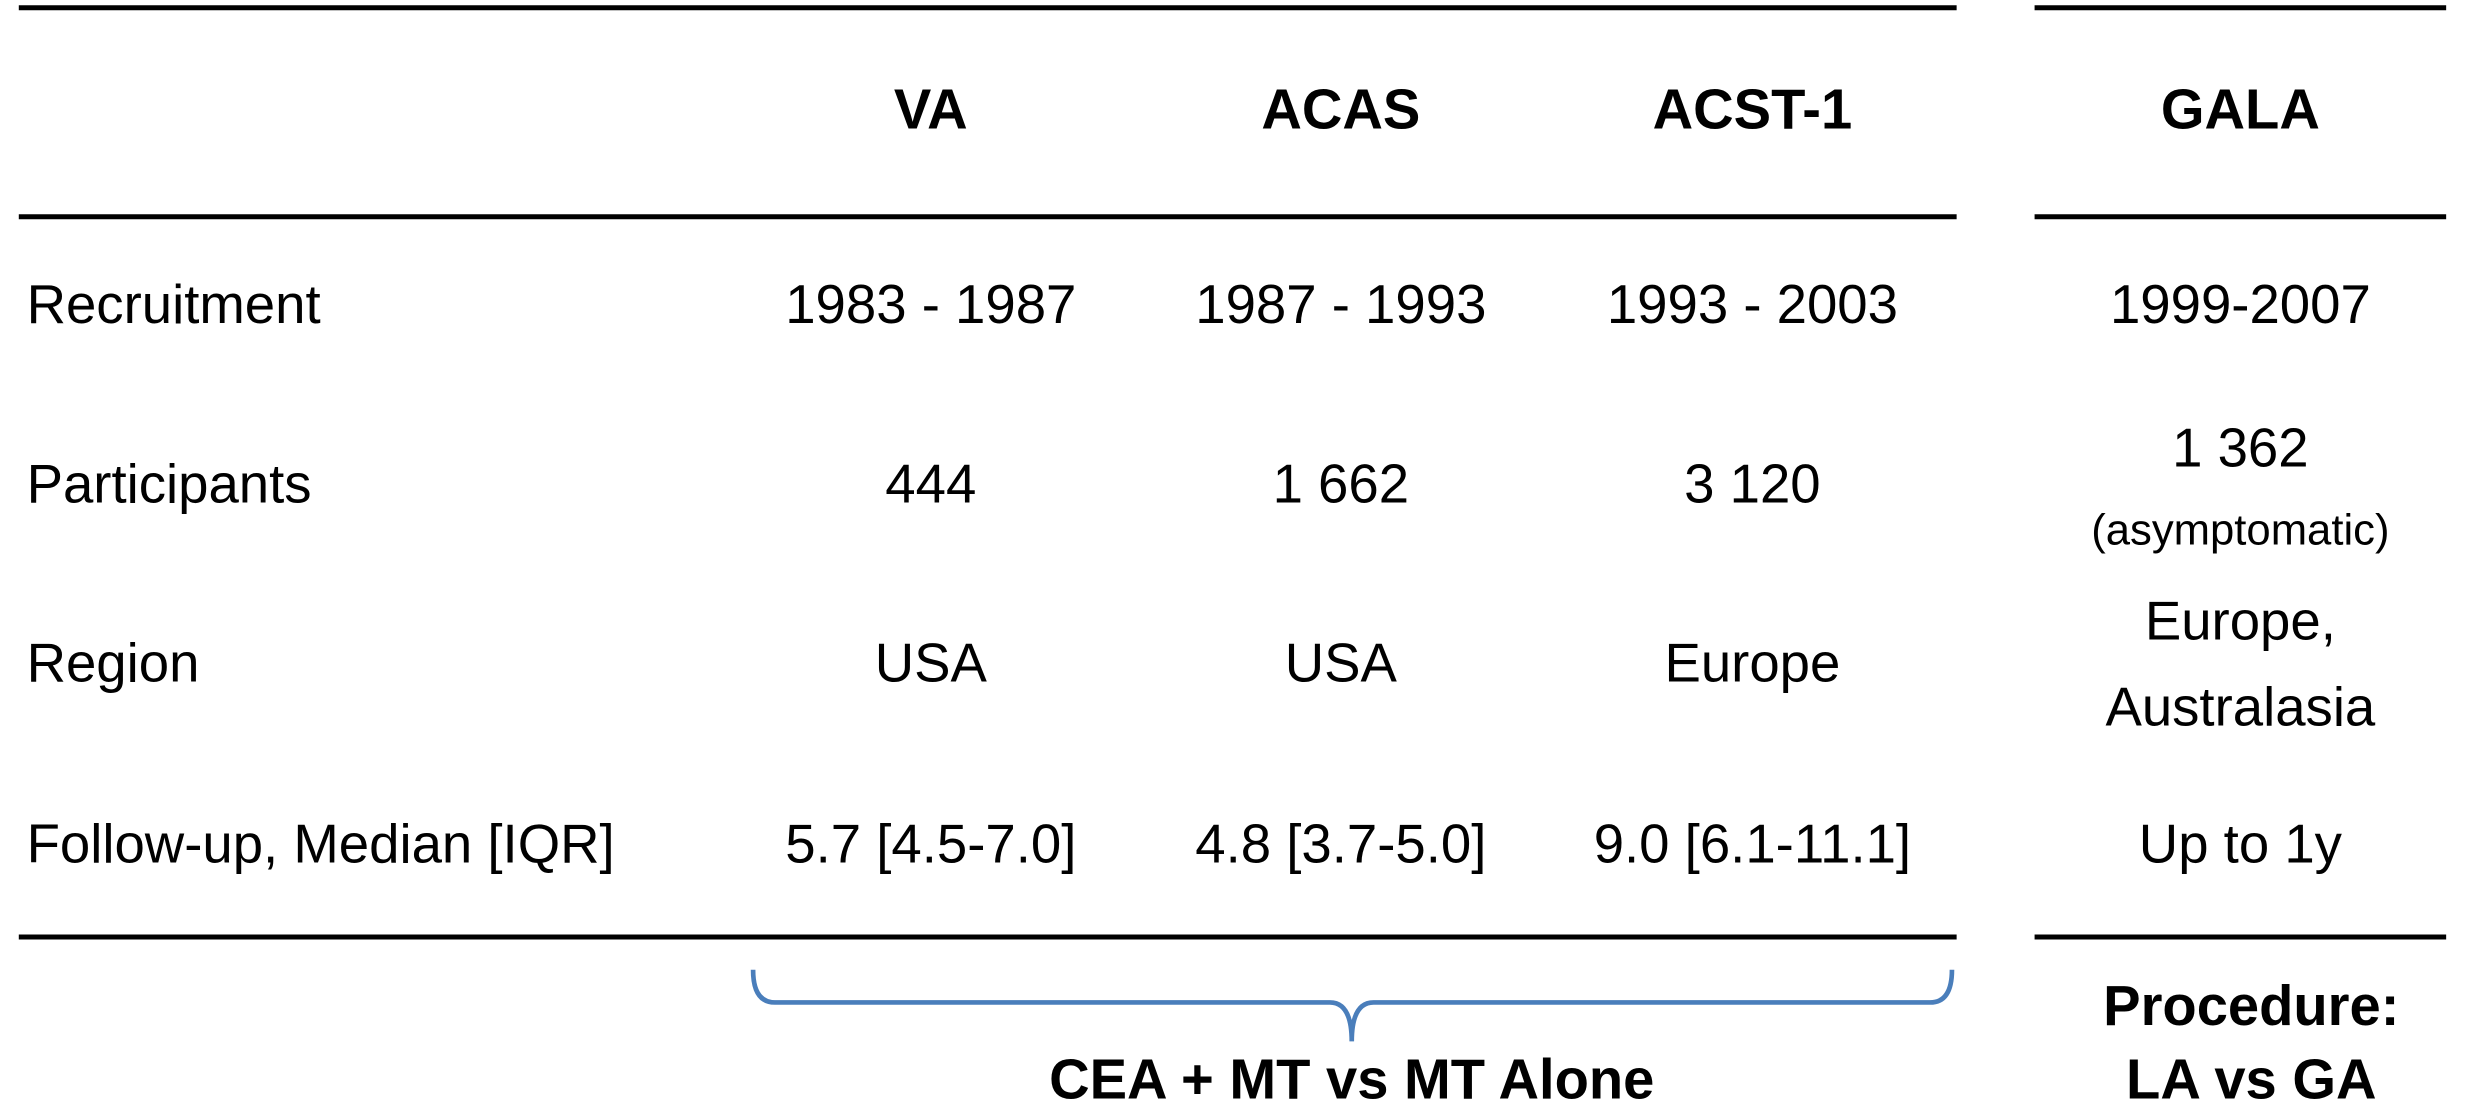 The height and width of the screenshot is (1118, 2466). Describe the element at coordinates (1351, 1078) in the screenshot. I see `bracket-label: CEA + MT vs MT Alone` at that location.